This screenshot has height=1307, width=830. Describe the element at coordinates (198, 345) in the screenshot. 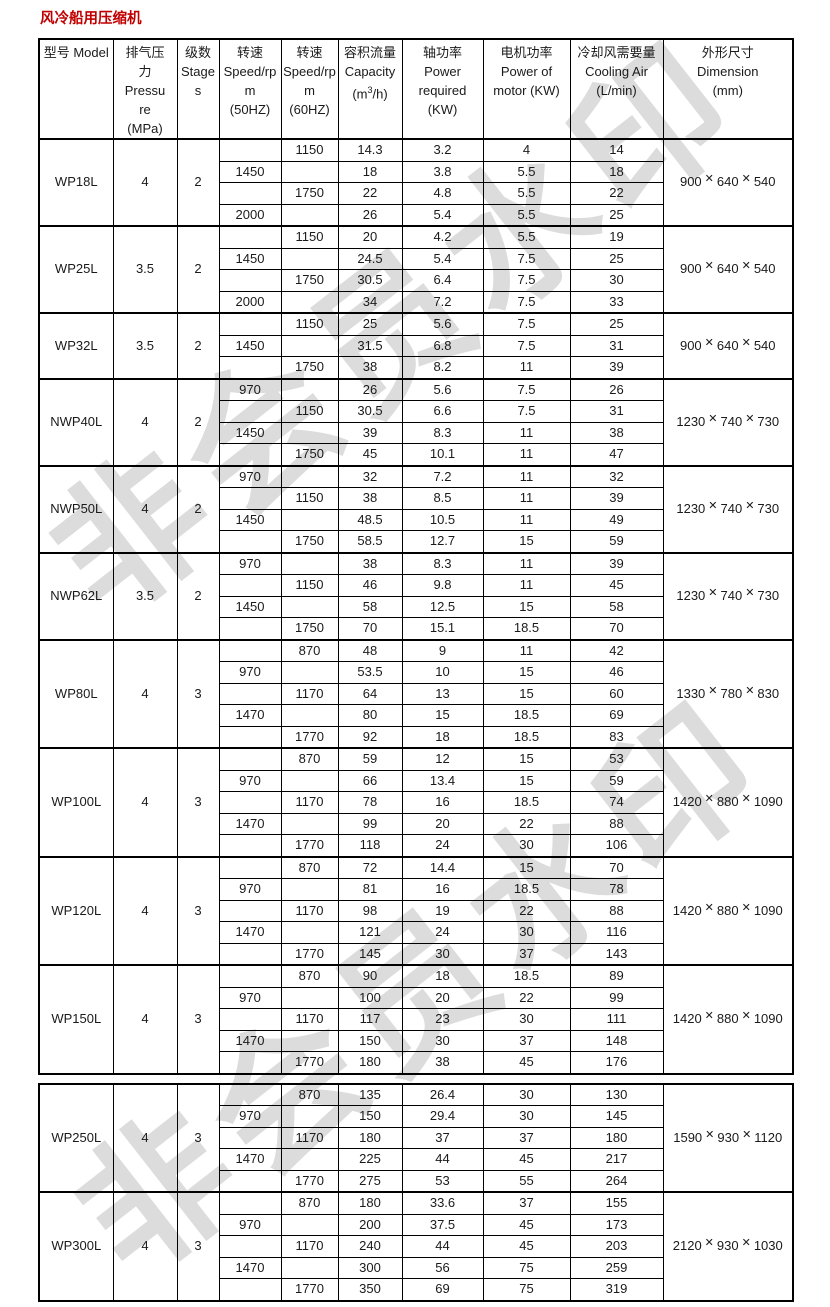

I see `cell-stages: 2` at that location.